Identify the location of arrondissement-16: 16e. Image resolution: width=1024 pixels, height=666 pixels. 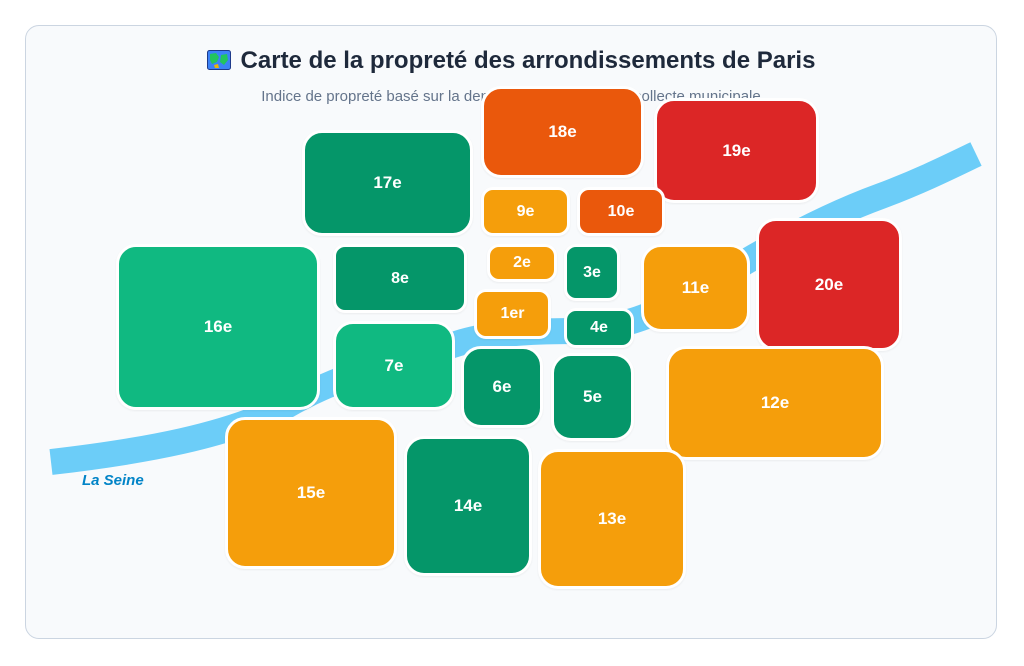
(218, 327).